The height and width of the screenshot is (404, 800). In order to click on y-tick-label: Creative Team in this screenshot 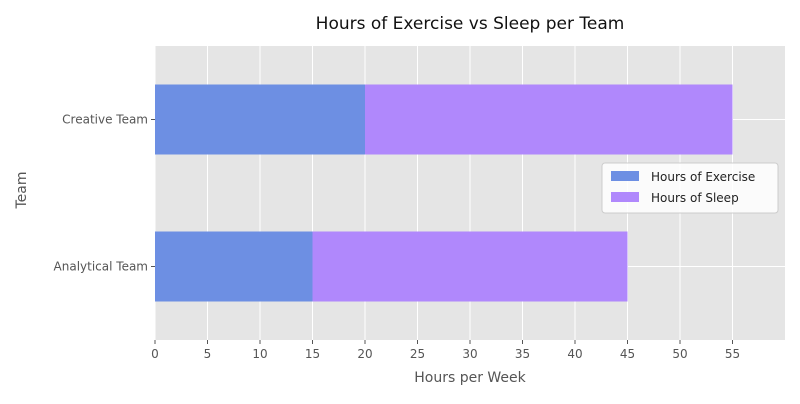, I will do `click(105, 120)`.